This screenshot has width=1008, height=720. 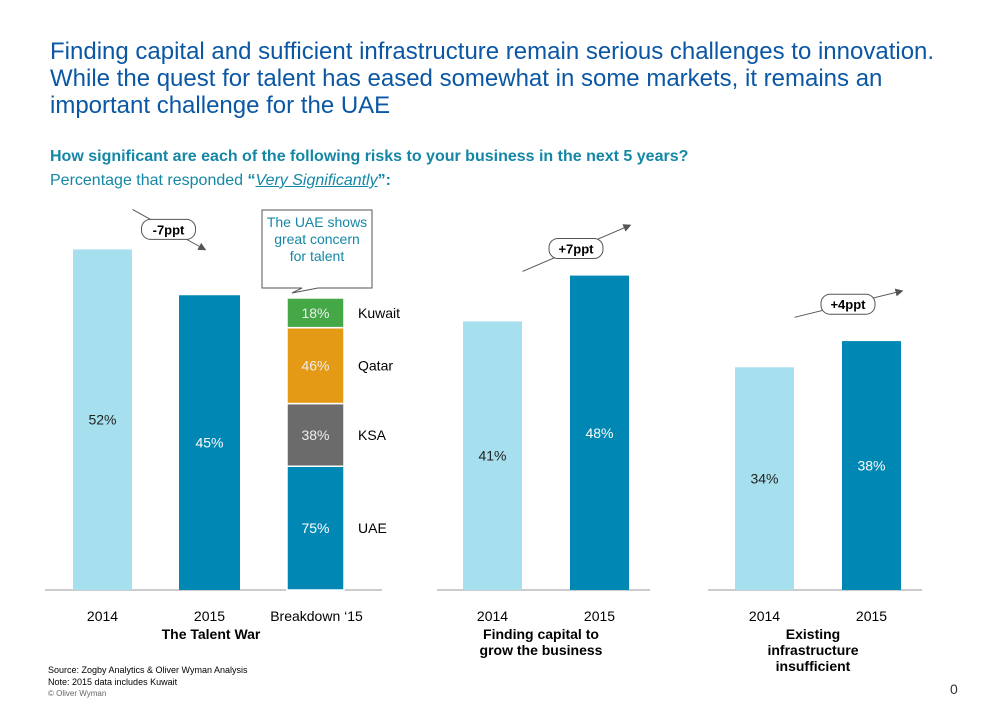 I want to click on change-label: +7ppt, so click(x=576, y=249).